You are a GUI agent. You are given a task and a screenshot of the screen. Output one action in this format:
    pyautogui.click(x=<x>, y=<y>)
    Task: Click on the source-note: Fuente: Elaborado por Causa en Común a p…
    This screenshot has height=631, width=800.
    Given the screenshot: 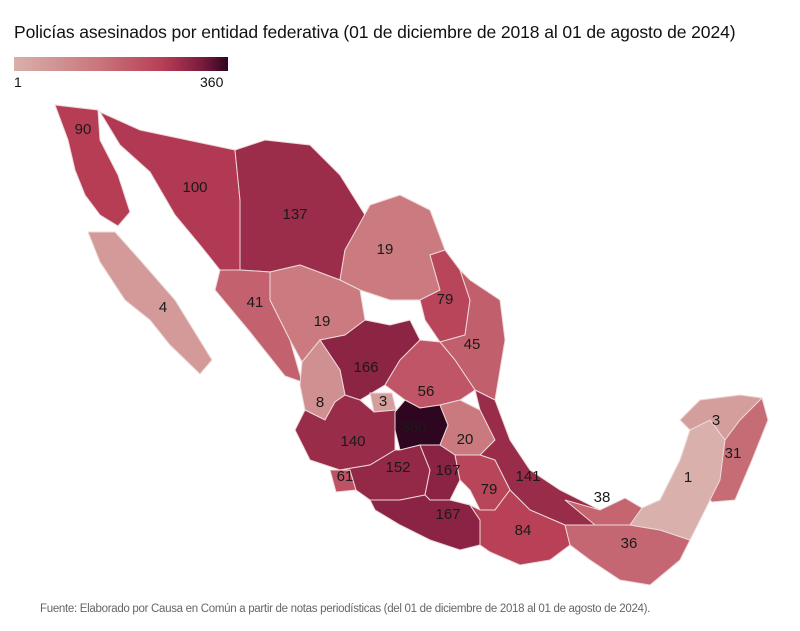 What is the action you would take?
    pyautogui.click(x=345, y=609)
    